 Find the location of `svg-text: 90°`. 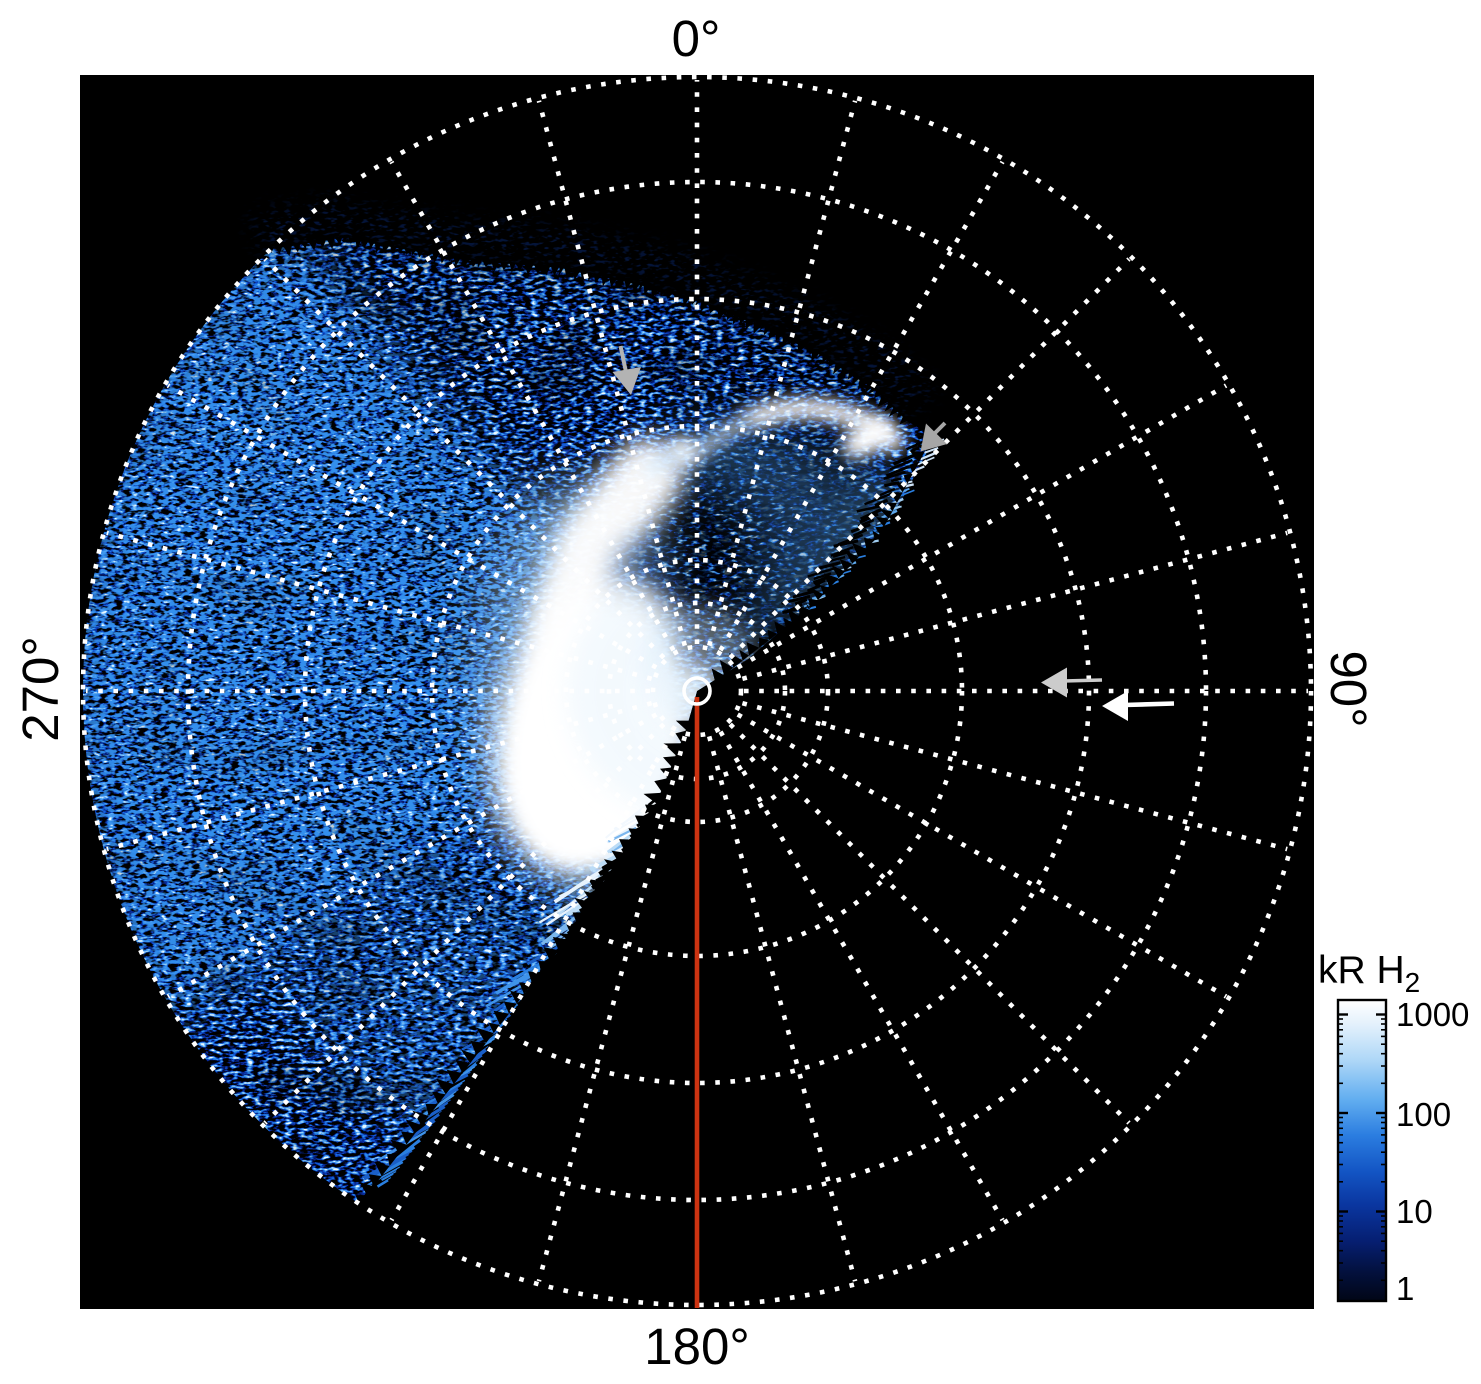

svg-text: 90° is located at coordinates (1348, 688).